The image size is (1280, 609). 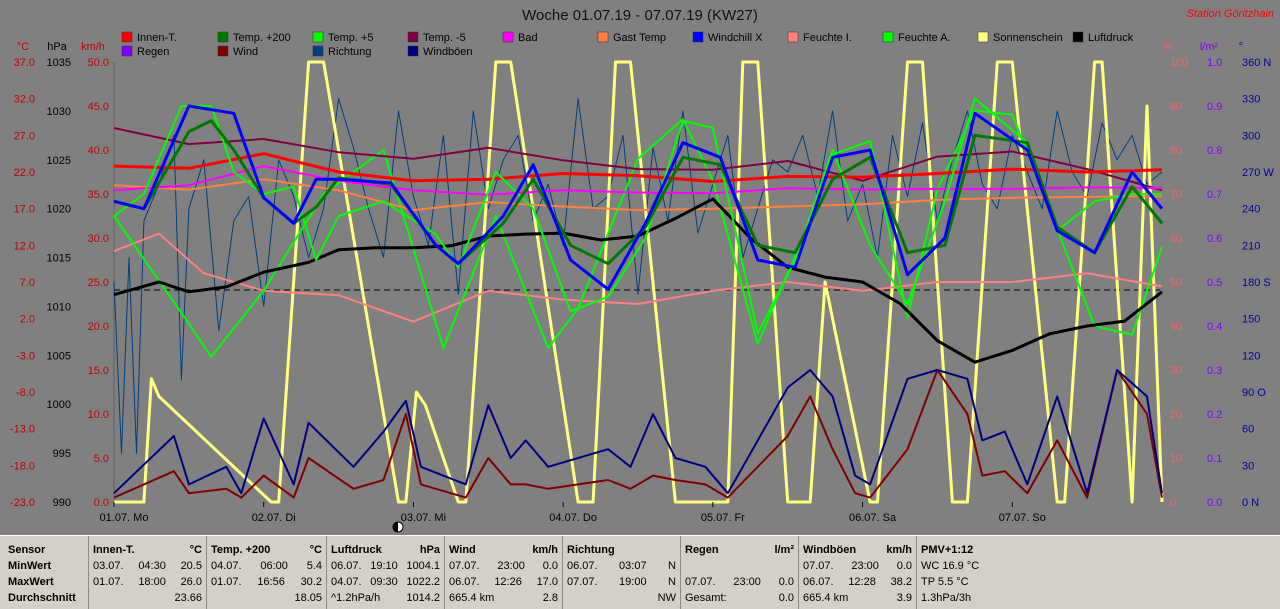 I want to click on stats-date: Gesamt:, so click(x=706, y=598).